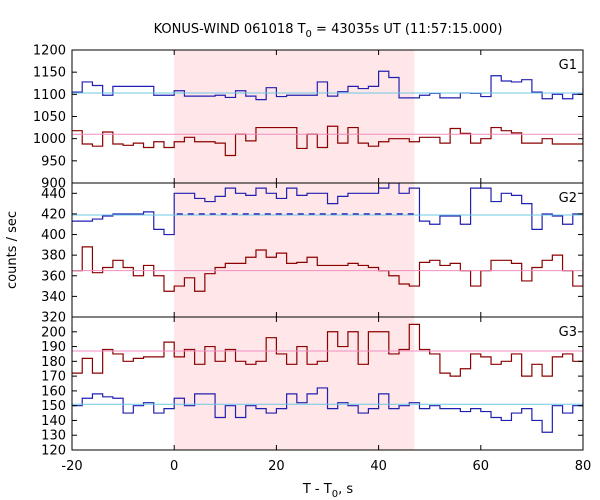 This screenshot has width=600, height=500. What do you see at coordinates (53, 318) in the screenshot?
I see `y-tick-label: 320` at bounding box center [53, 318].